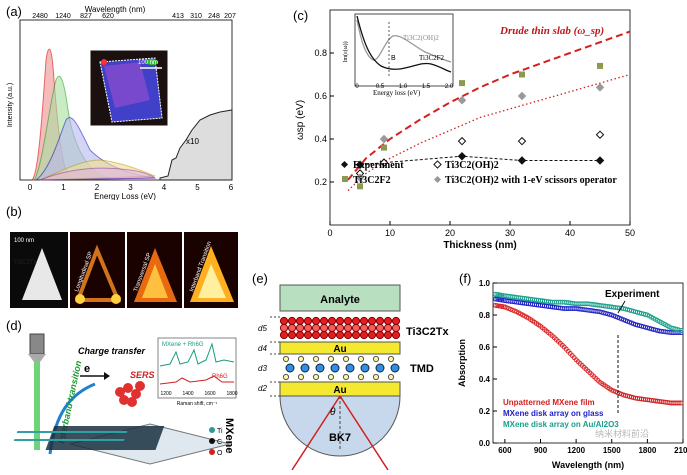 This screenshot has width=687, height=475. I want to click on spectrum-xlabel: Raman shift, cm⁻¹, so click(197, 404).